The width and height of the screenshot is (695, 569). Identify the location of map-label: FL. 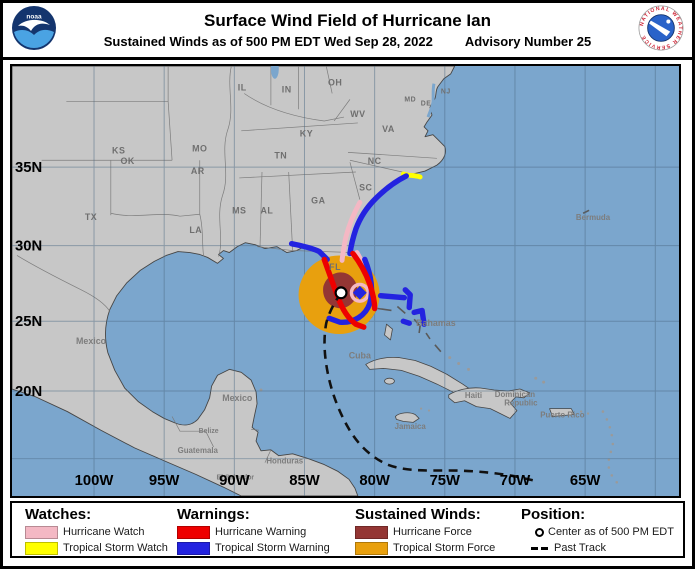
(335, 267).